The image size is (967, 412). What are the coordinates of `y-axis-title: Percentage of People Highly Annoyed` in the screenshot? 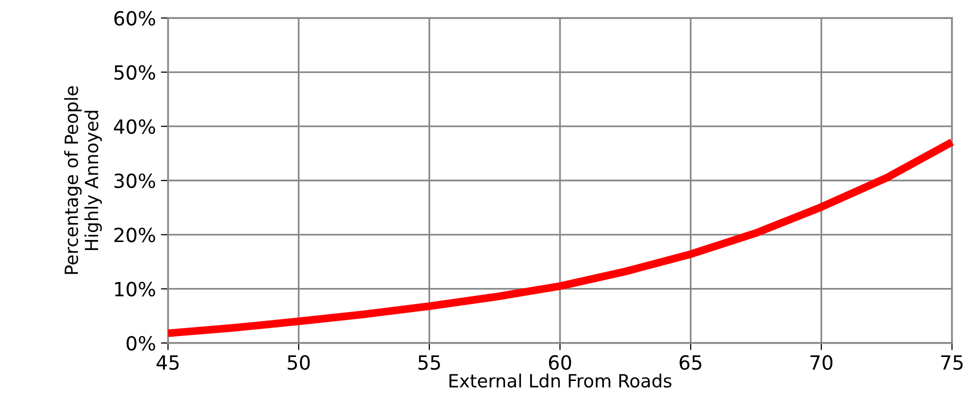 It's located at (83, 180).